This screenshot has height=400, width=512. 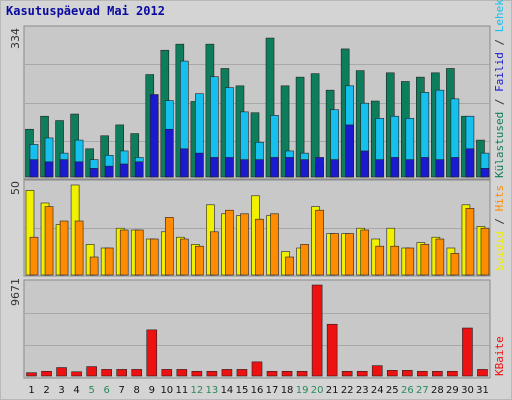 I want to click on day-label: 25, so click(x=392, y=390).